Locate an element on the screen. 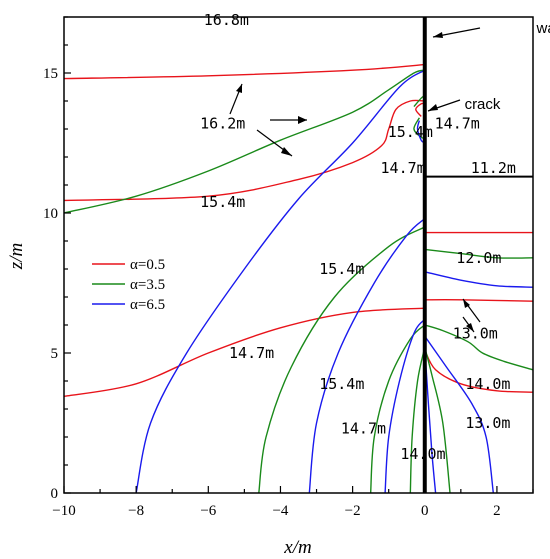  y-axis-ticks: 0 5 10 15 is located at coordinates (57, 259).